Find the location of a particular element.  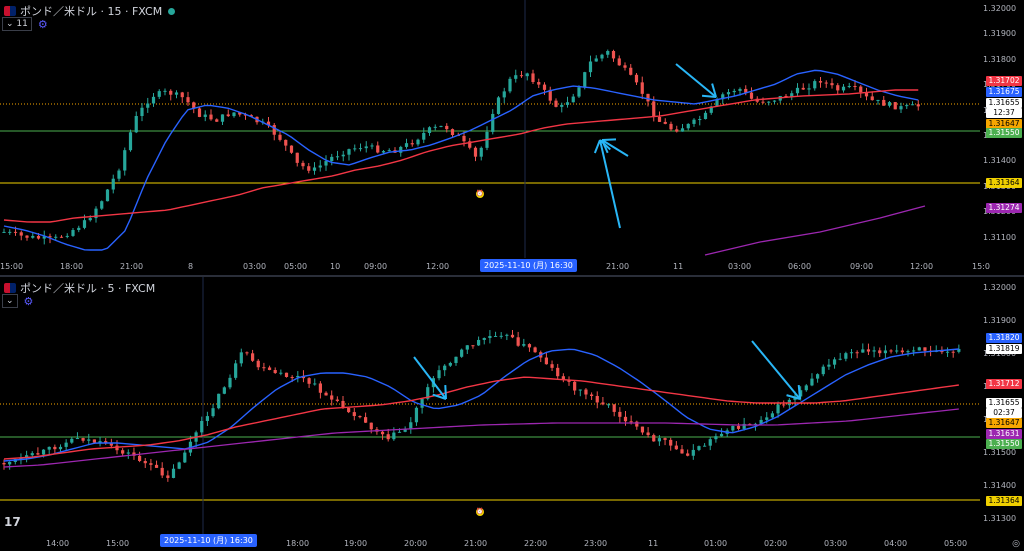

gbpusd-flag-icon is located at coordinates (10, 288).